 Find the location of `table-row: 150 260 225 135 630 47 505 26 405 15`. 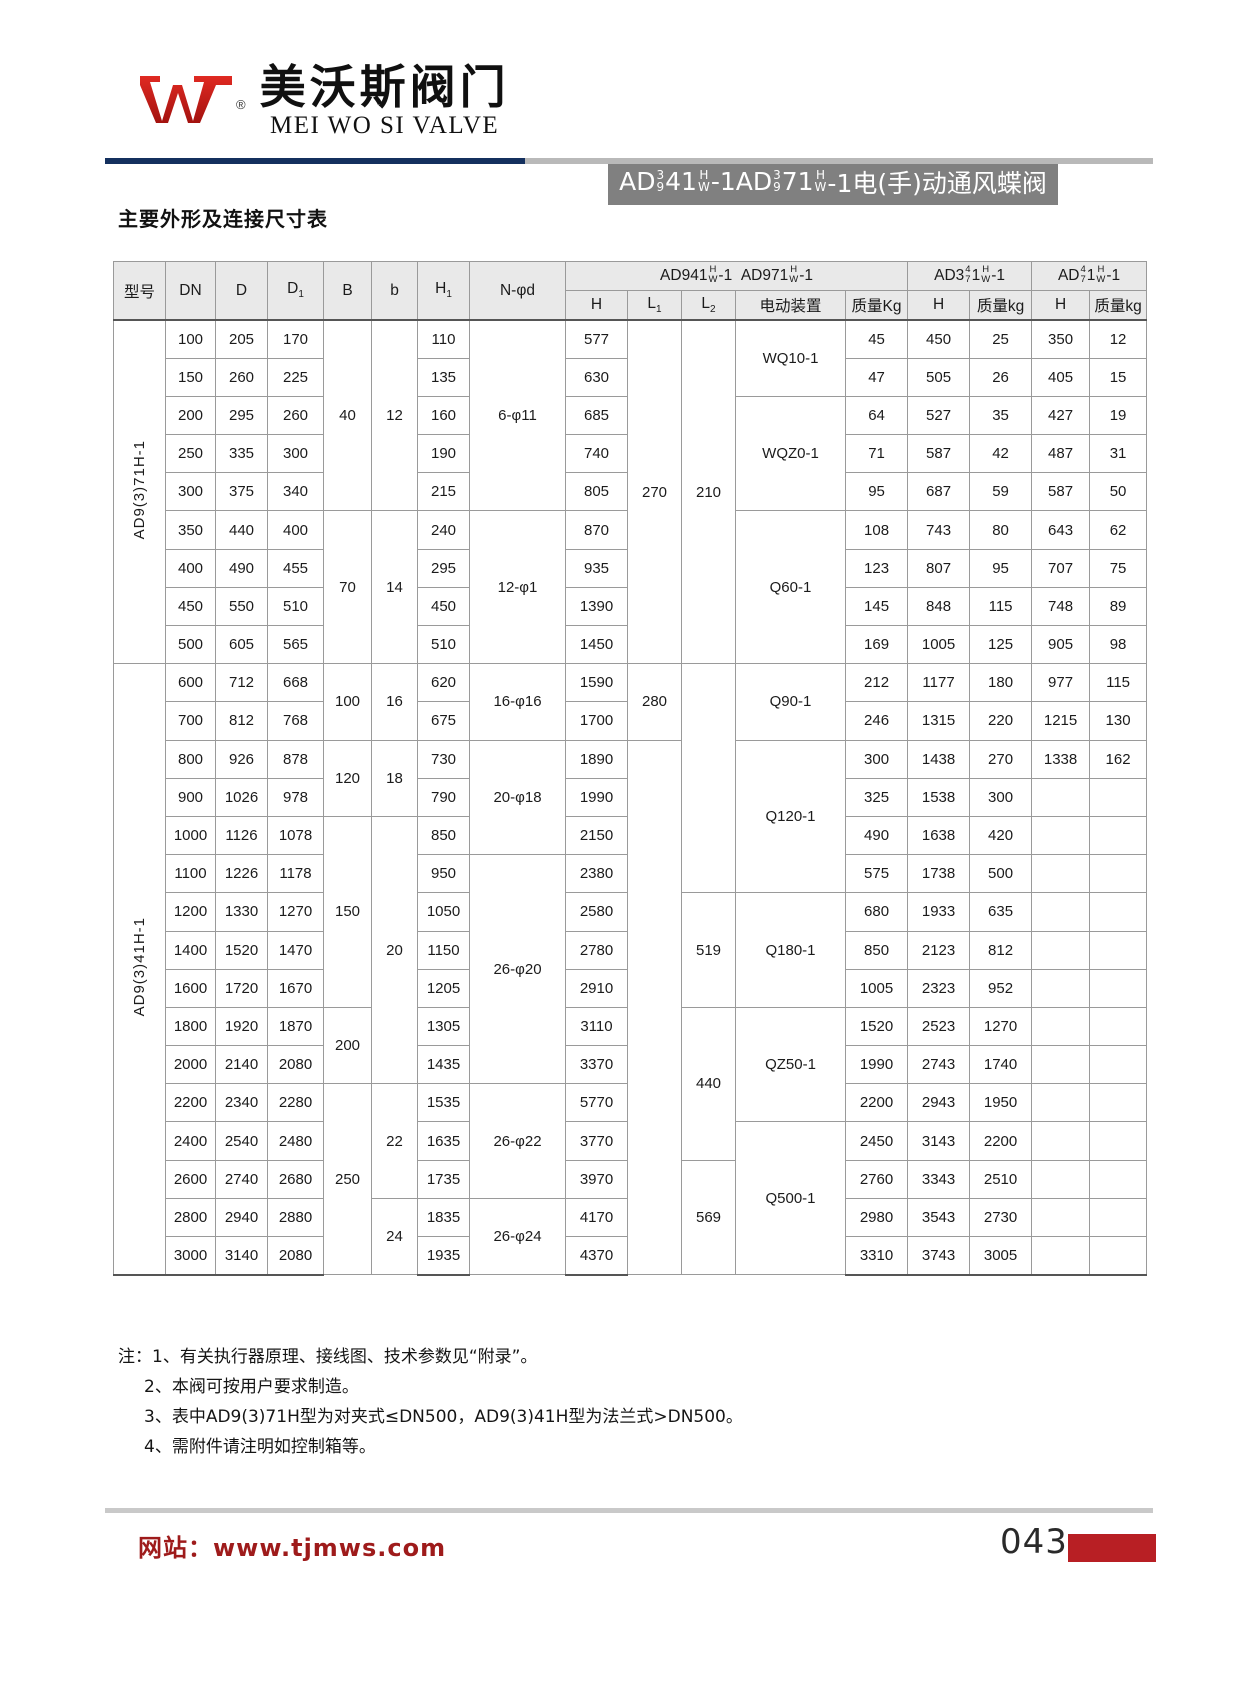

table-row: 150 260 225 135 630 47 505 26 405 15 is located at coordinates (631, 377).